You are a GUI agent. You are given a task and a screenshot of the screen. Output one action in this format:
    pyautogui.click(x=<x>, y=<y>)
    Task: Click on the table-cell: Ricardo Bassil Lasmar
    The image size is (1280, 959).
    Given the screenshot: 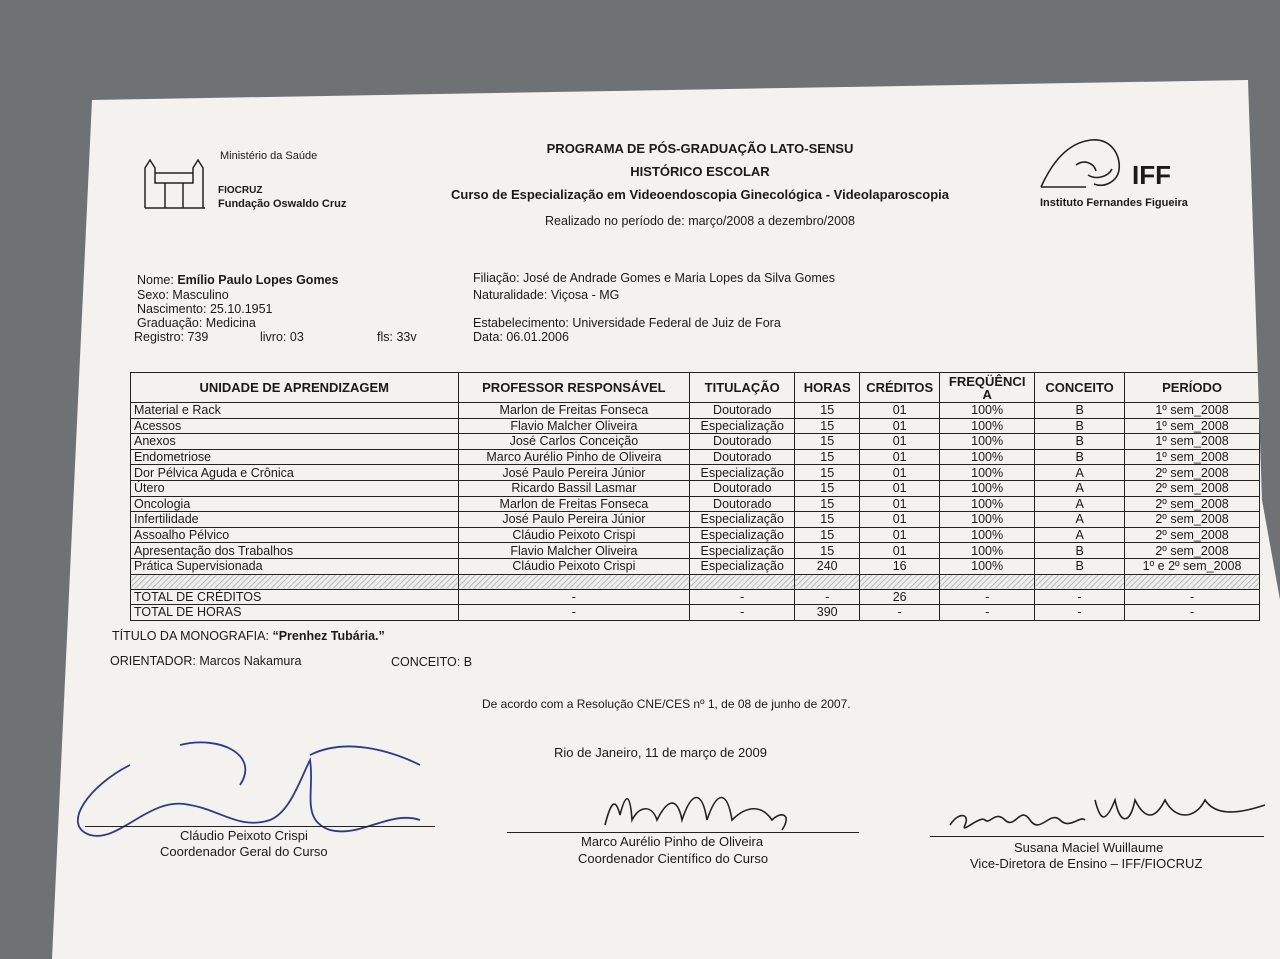 What is the action you would take?
    pyautogui.click(x=574, y=488)
    